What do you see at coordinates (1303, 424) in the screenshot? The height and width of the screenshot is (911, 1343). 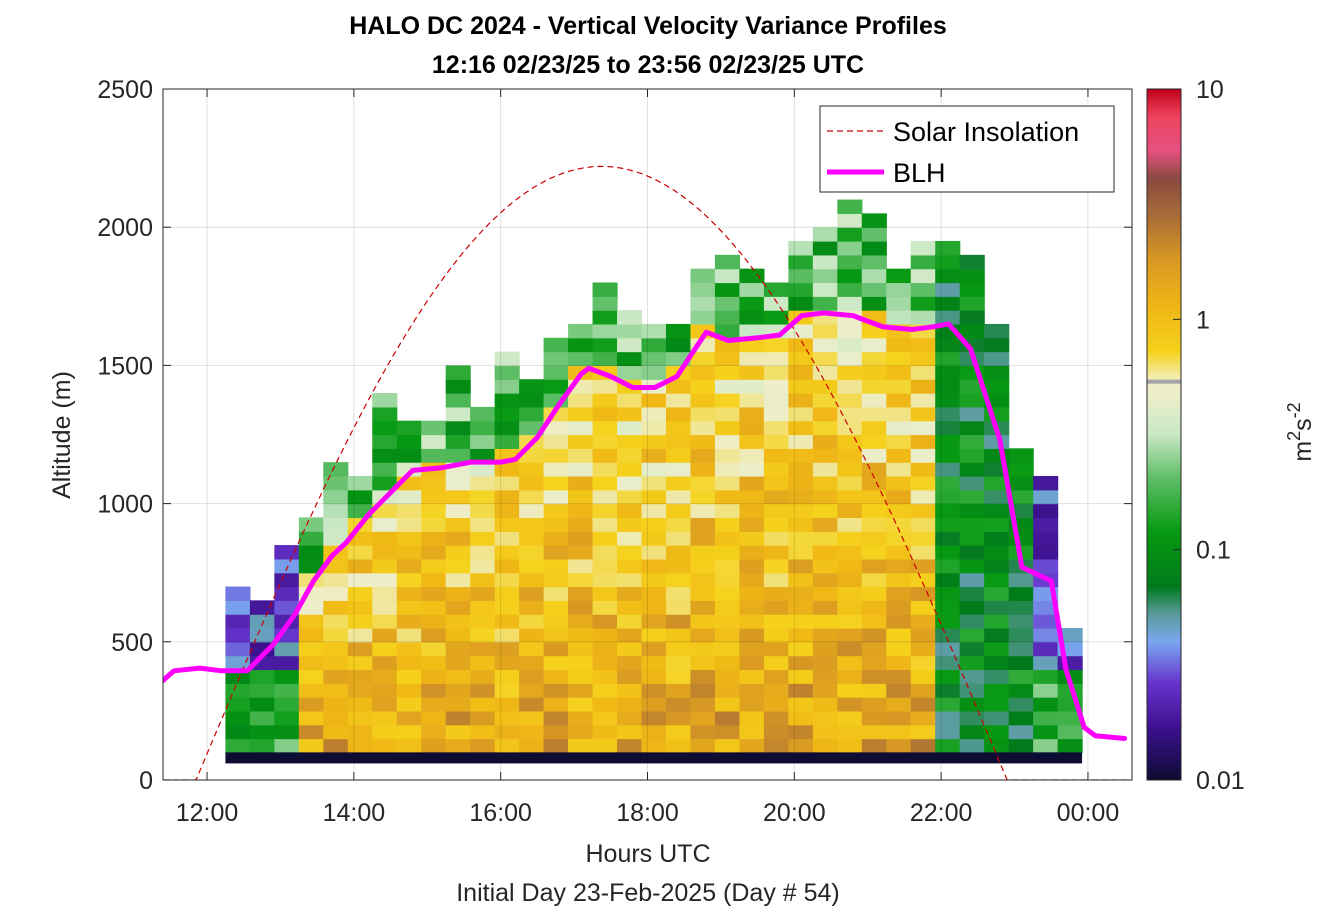 I see `colorbar-unit-s: s` at bounding box center [1303, 424].